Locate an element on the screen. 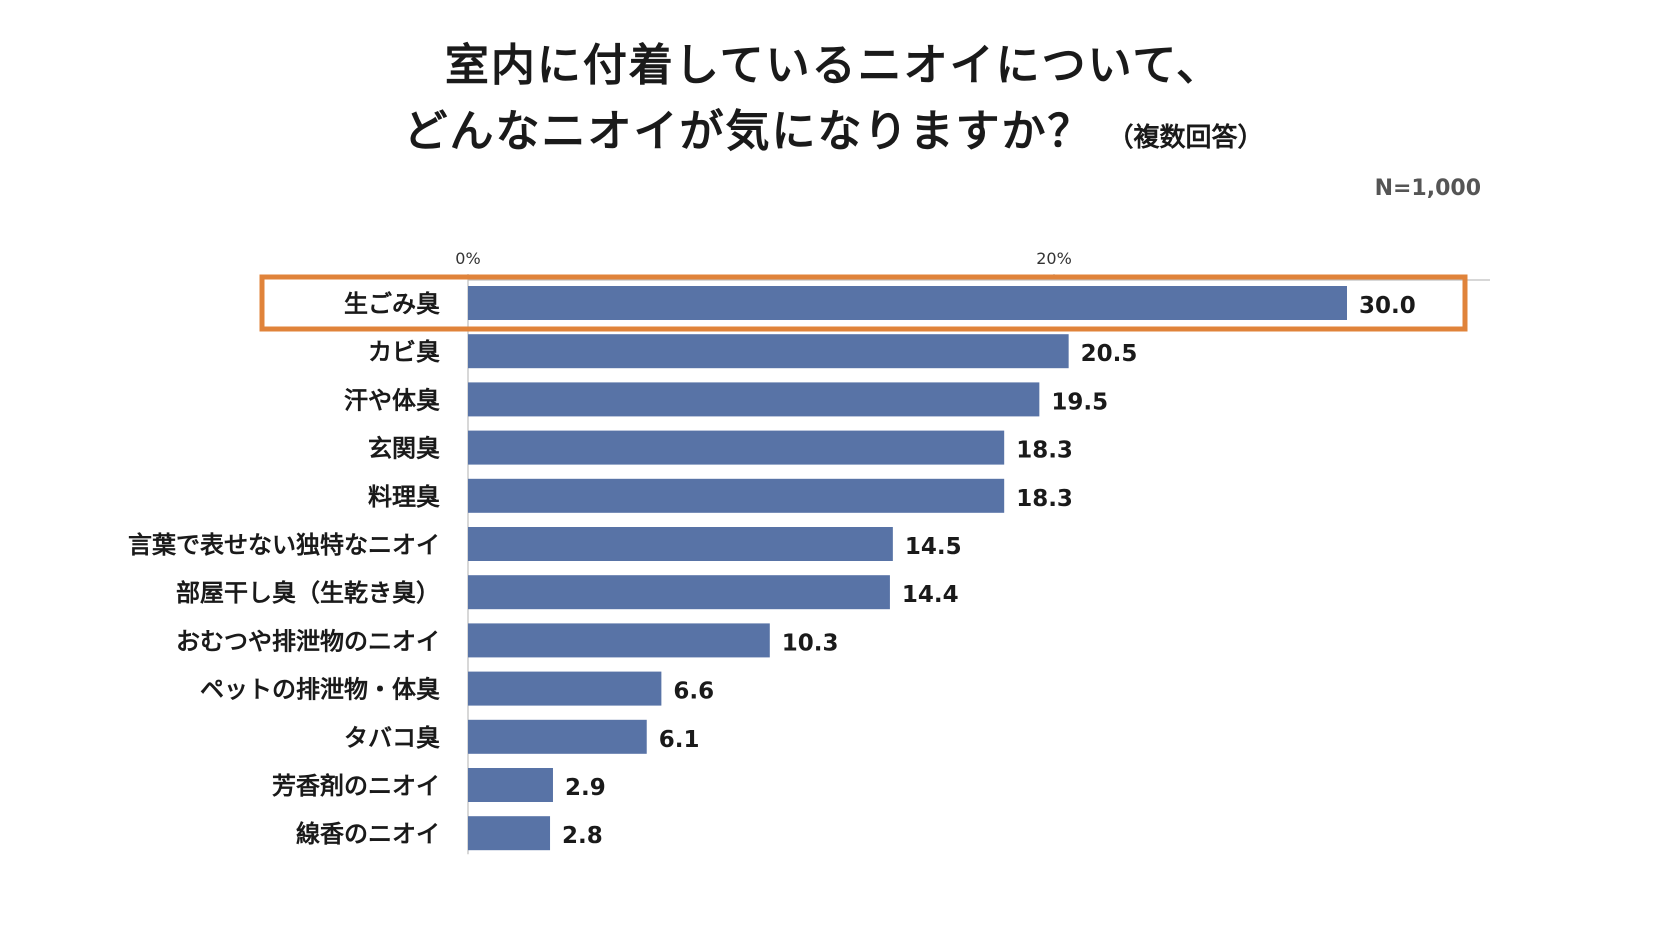 This screenshot has width=1667, height=927. value-label: 6.6 is located at coordinates (693, 692).